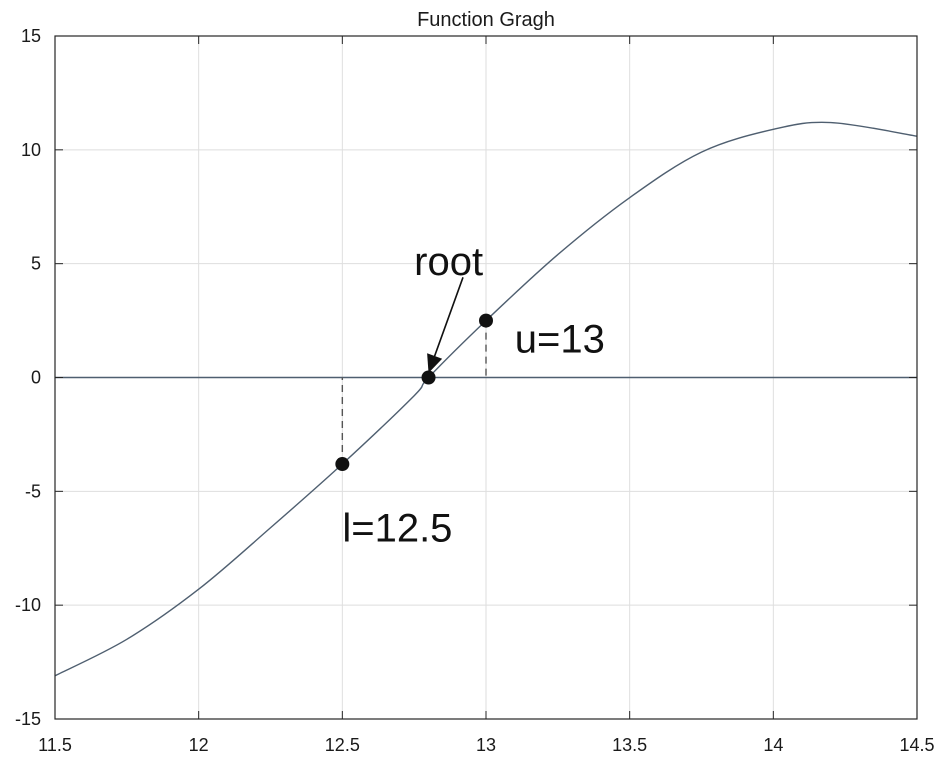  What do you see at coordinates (435, 363) in the screenshot?
I see `root-arrow-head` at bounding box center [435, 363].